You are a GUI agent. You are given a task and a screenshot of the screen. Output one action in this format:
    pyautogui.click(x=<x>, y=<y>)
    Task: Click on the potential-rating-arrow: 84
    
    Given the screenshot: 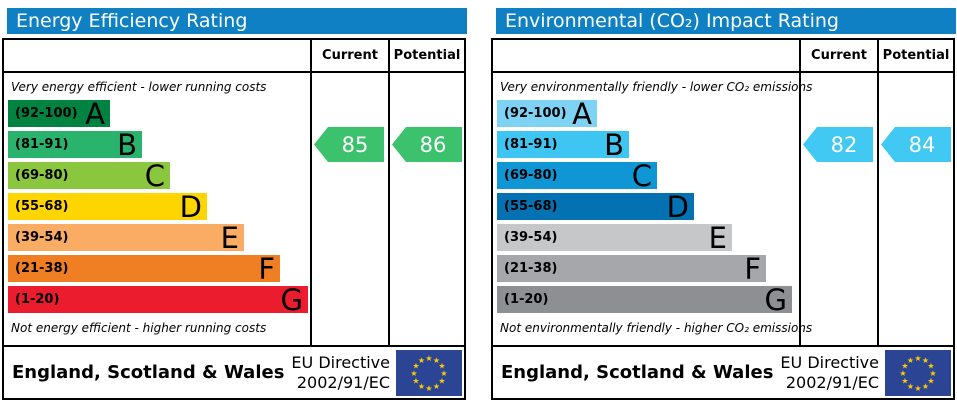 What is the action you would take?
    pyautogui.click(x=916, y=144)
    